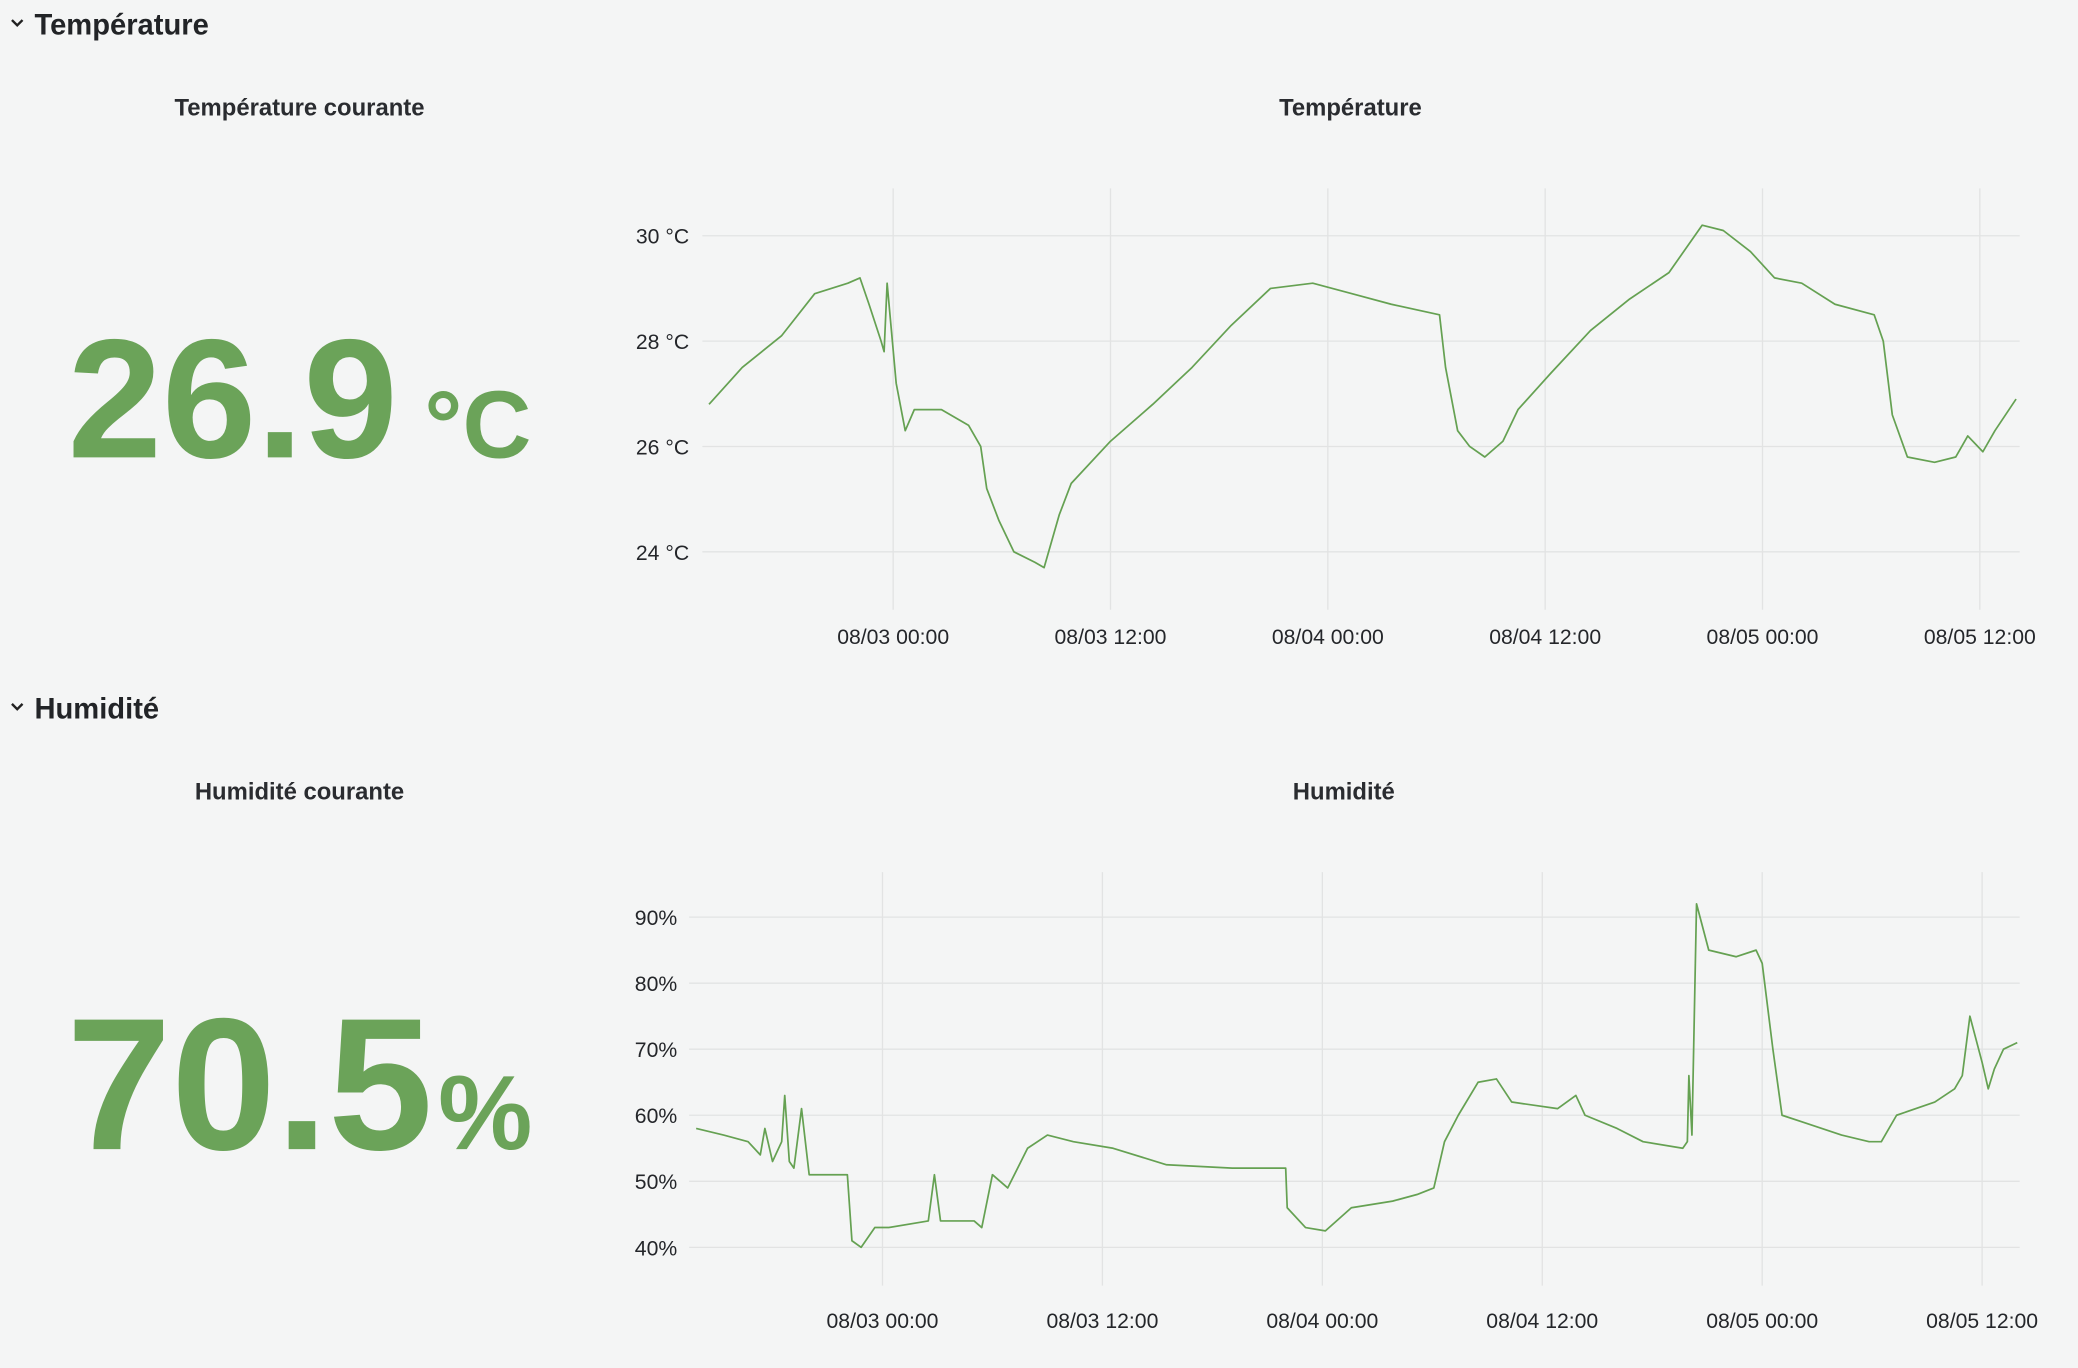  I want to click on y-tick-label: 26 °C, so click(662, 447).